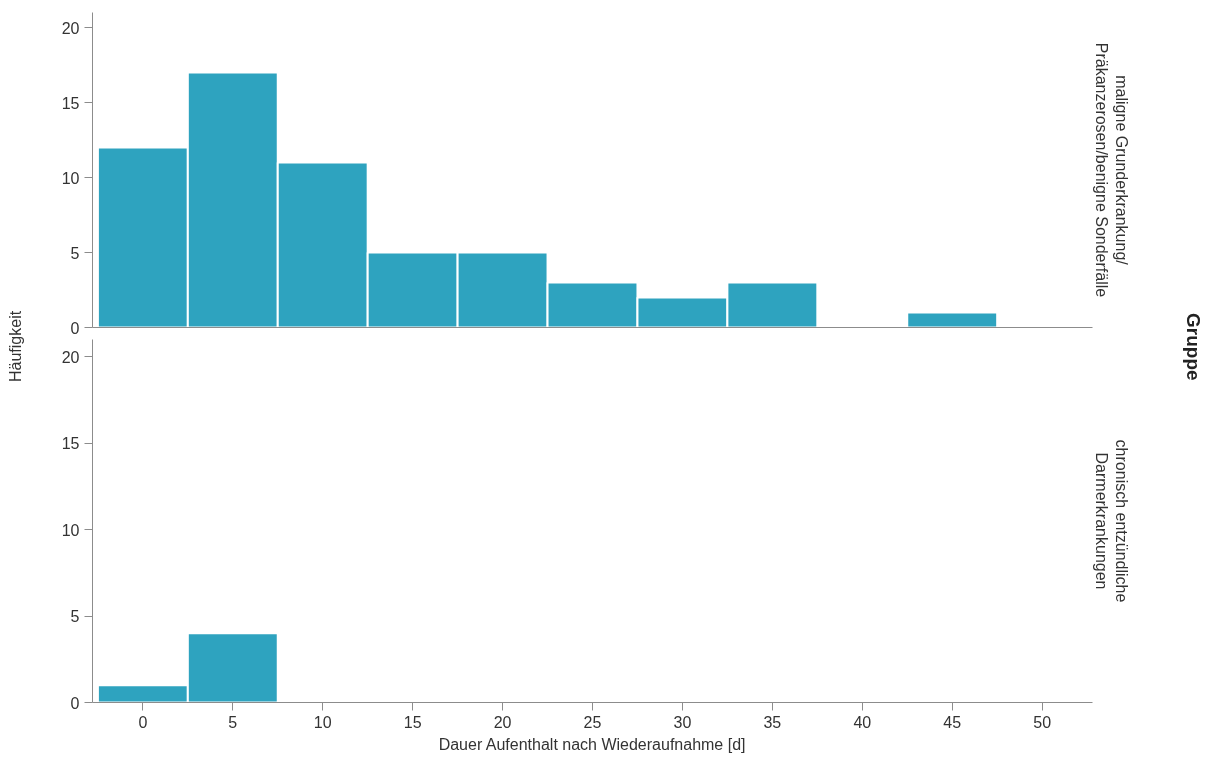 The image size is (1230, 773). I want to click on x-tick-label: 45, so click(952, 722).